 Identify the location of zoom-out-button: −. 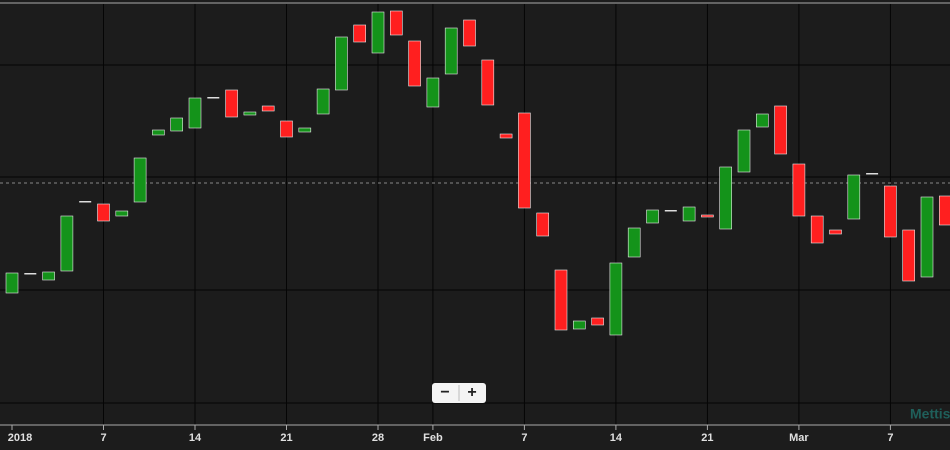
(444, 392).